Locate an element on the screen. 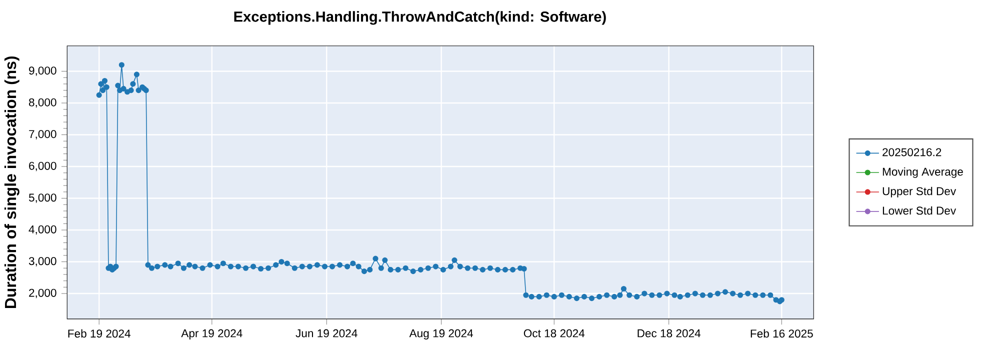 Image resolution: width=1000 pixels, height=349 pixels. y-tick-label: 7,000 is located at coordinates (42, 135).